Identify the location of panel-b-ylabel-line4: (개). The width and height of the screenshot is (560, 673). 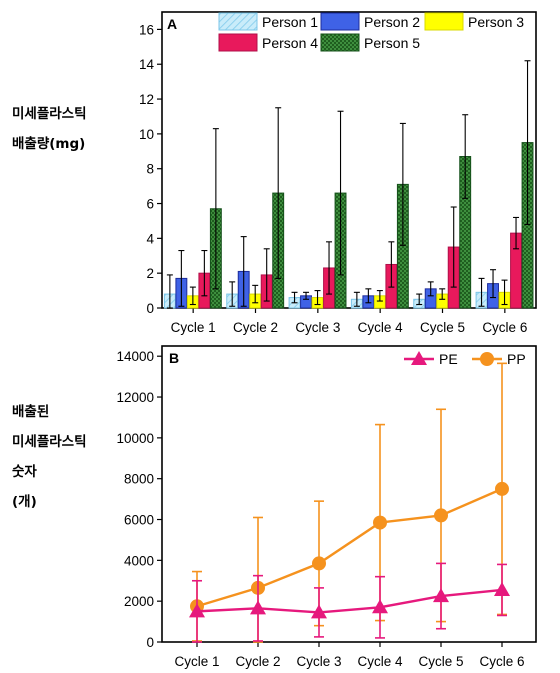
(24, 502).